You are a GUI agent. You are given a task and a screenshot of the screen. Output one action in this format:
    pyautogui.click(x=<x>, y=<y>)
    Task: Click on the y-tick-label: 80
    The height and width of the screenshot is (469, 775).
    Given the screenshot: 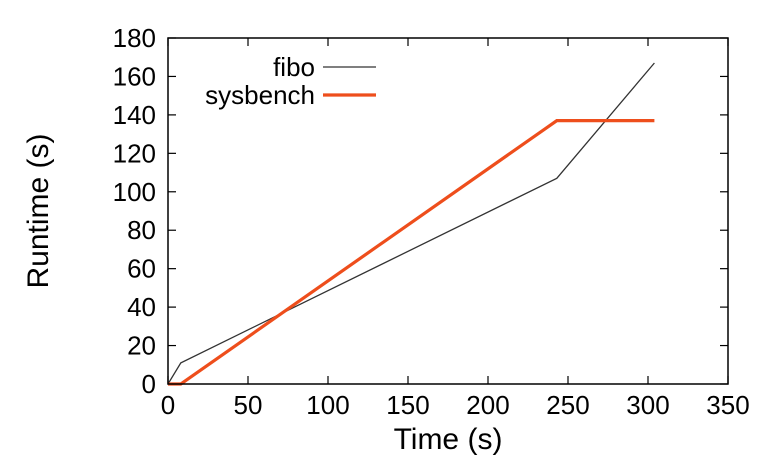 What is the action you would take?
    pyautogui.click(x=141, y=230)
    